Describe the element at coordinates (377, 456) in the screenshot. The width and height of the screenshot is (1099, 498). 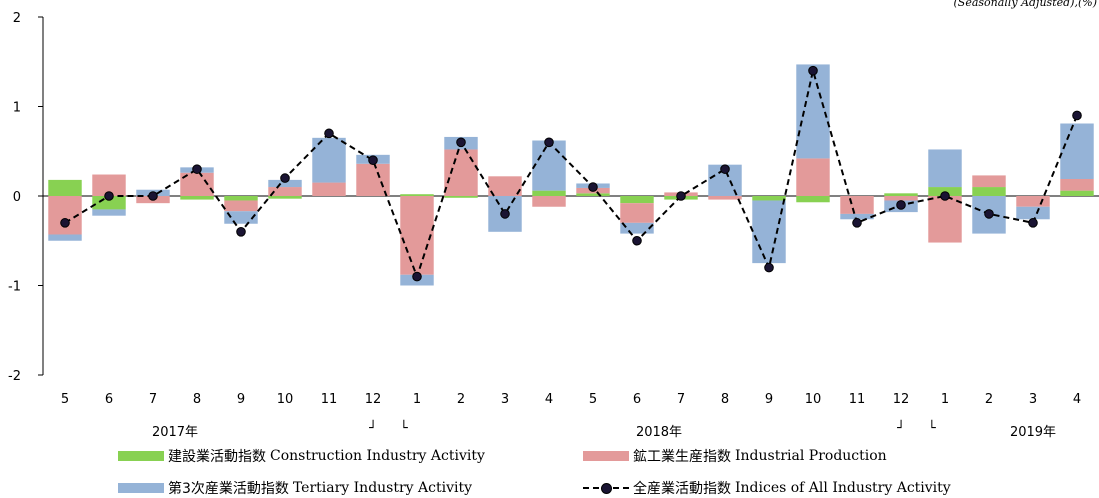
I see `legend-label-en: Construction Industry Activity` at that location.